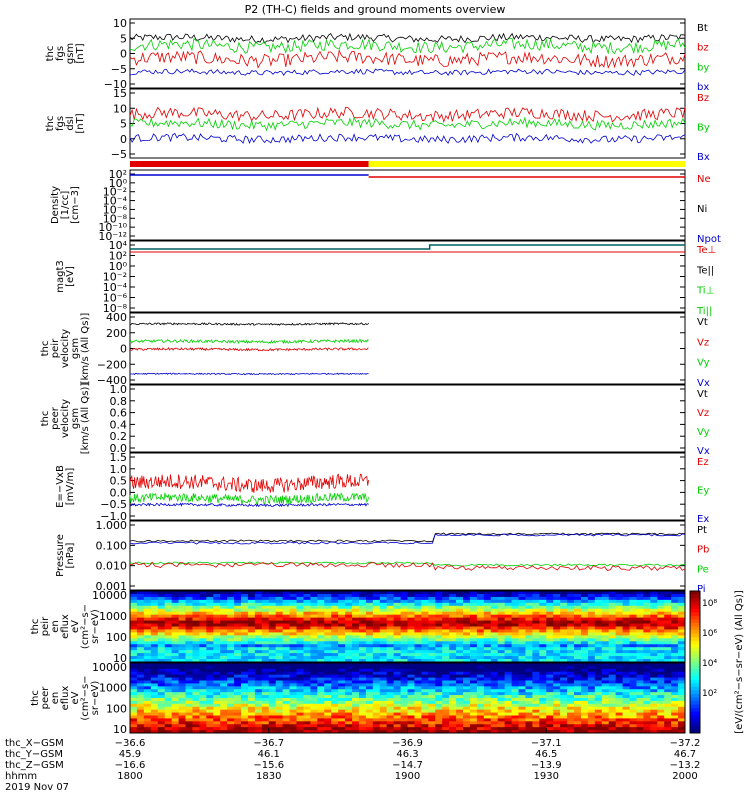 This screenshot has height=800, width=750. I want to click on fgs-frame, so click(407, 53).